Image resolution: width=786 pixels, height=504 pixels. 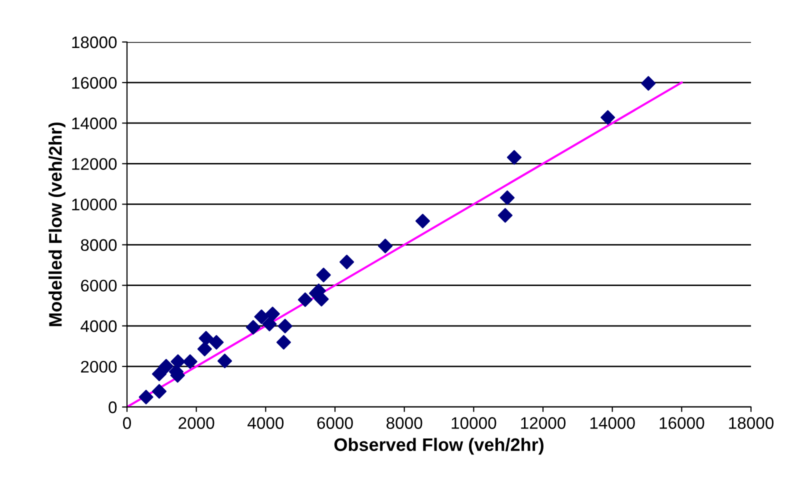 I want to click on y-tick-label: 18000, so click(x=94, y=42).